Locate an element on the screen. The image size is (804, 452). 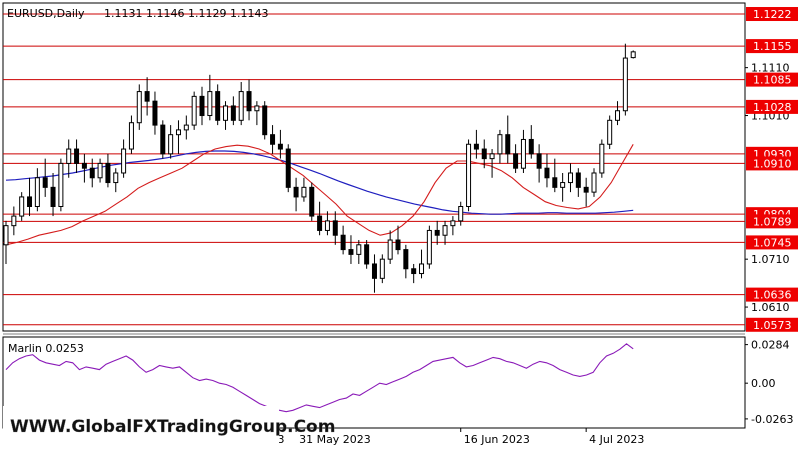
level-tag-label: 1.1085 is located at coordinates (772, 80).